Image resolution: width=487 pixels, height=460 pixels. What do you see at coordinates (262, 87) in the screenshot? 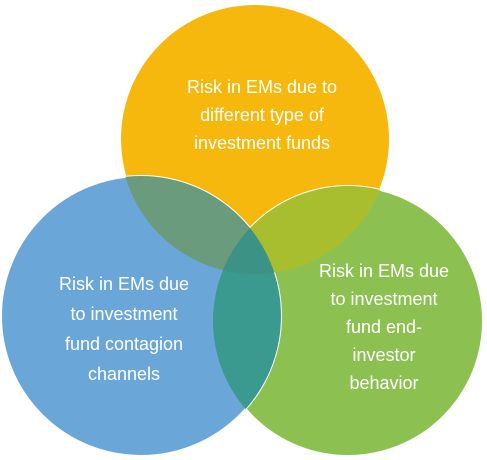
I see `node-label: Risk in EMs due to` at bounding box center [262, 87].